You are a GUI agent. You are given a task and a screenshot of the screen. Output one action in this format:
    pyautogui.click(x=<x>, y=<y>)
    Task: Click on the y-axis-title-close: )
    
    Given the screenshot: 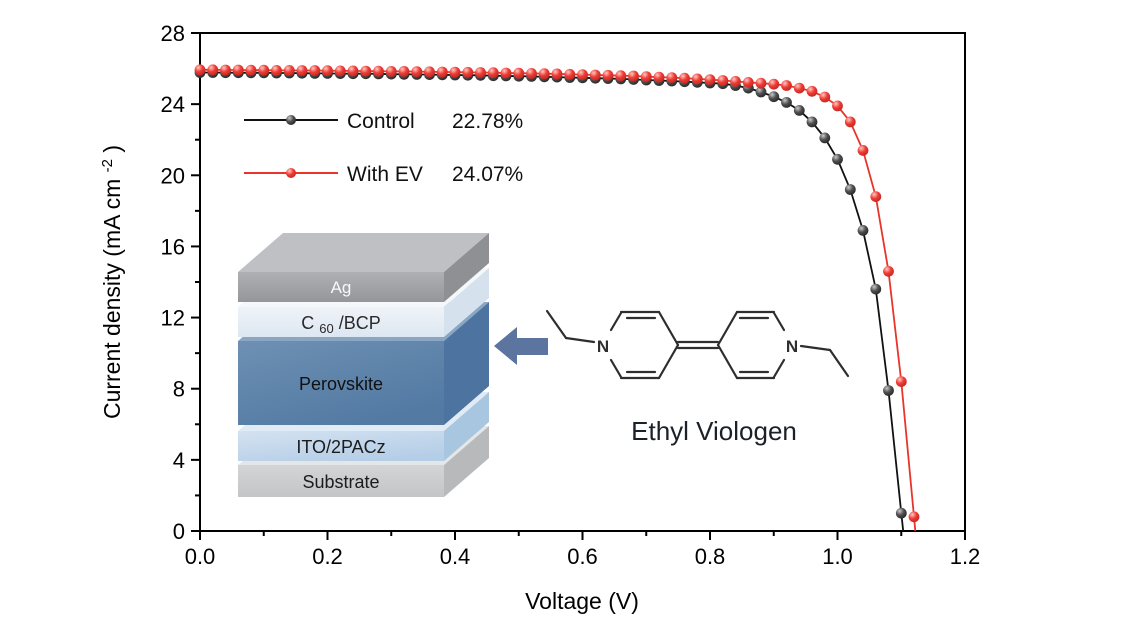 What is the action you would take?
    pyautogui.click(x=112, y=149)
    